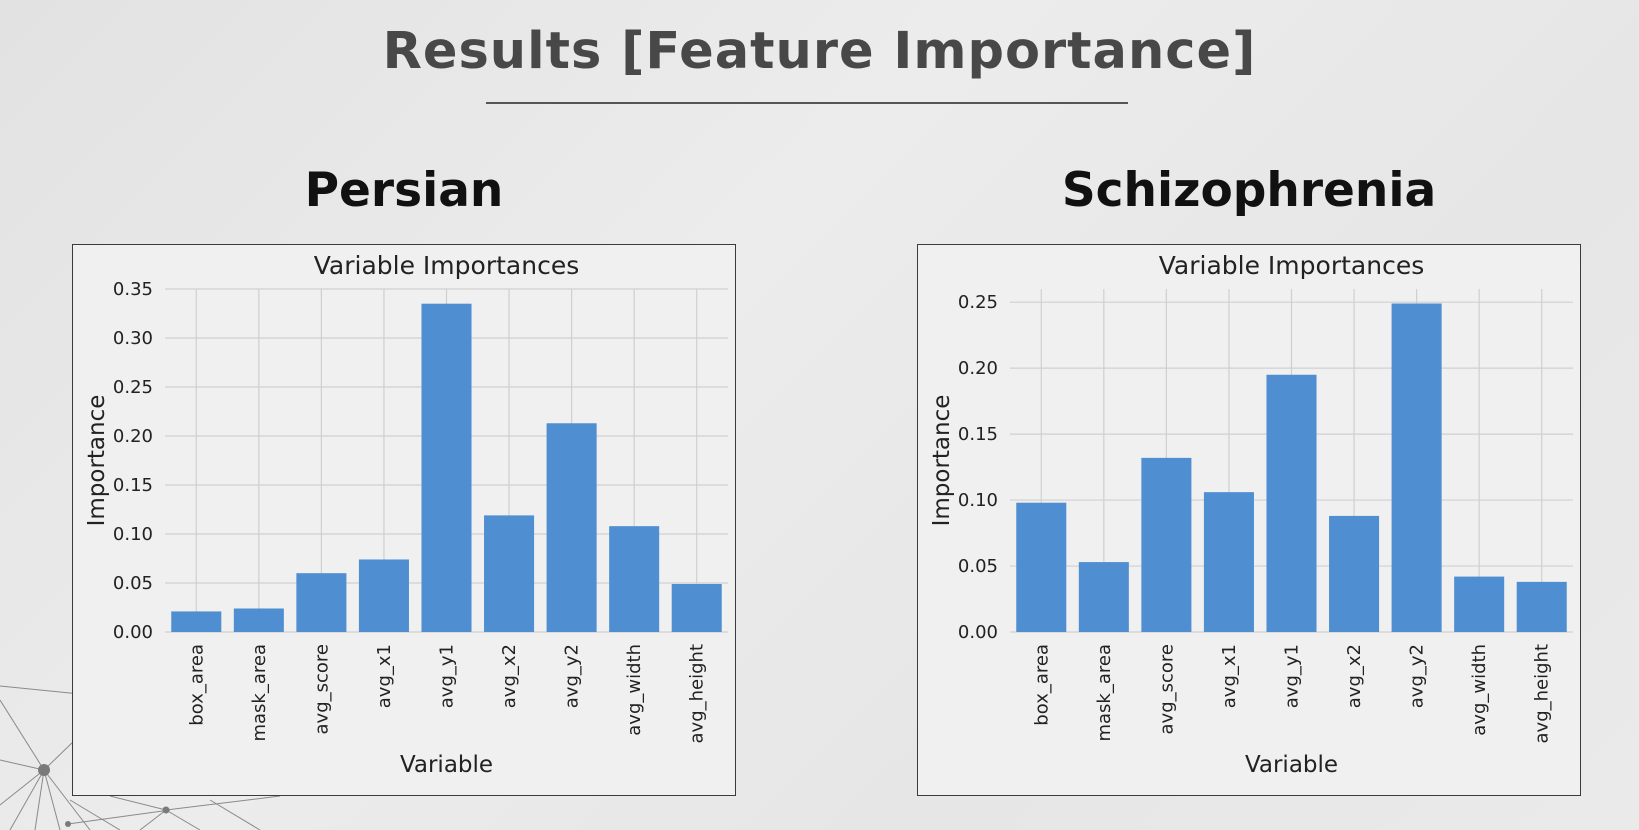  Describe the element at coordinates (133, 289) in the screenshot. I see `y-tick-label: 0.35` at that location.